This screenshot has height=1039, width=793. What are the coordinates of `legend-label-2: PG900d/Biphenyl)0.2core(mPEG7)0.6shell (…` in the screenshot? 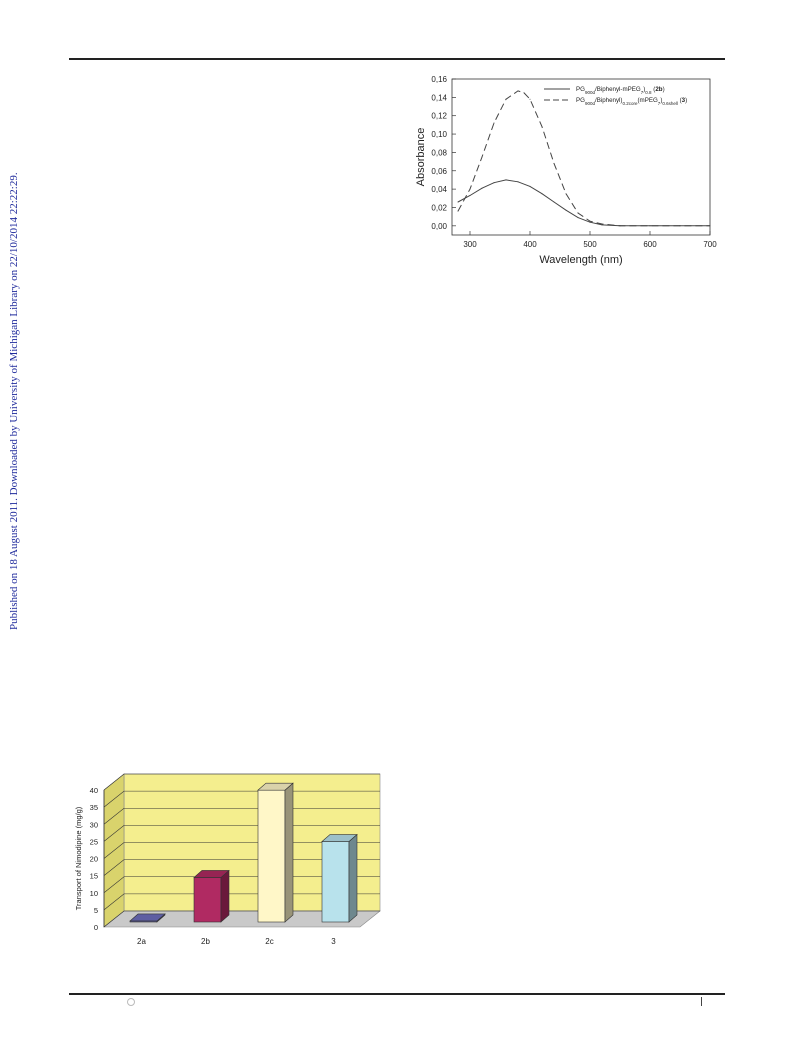 It's located at (631, 101).